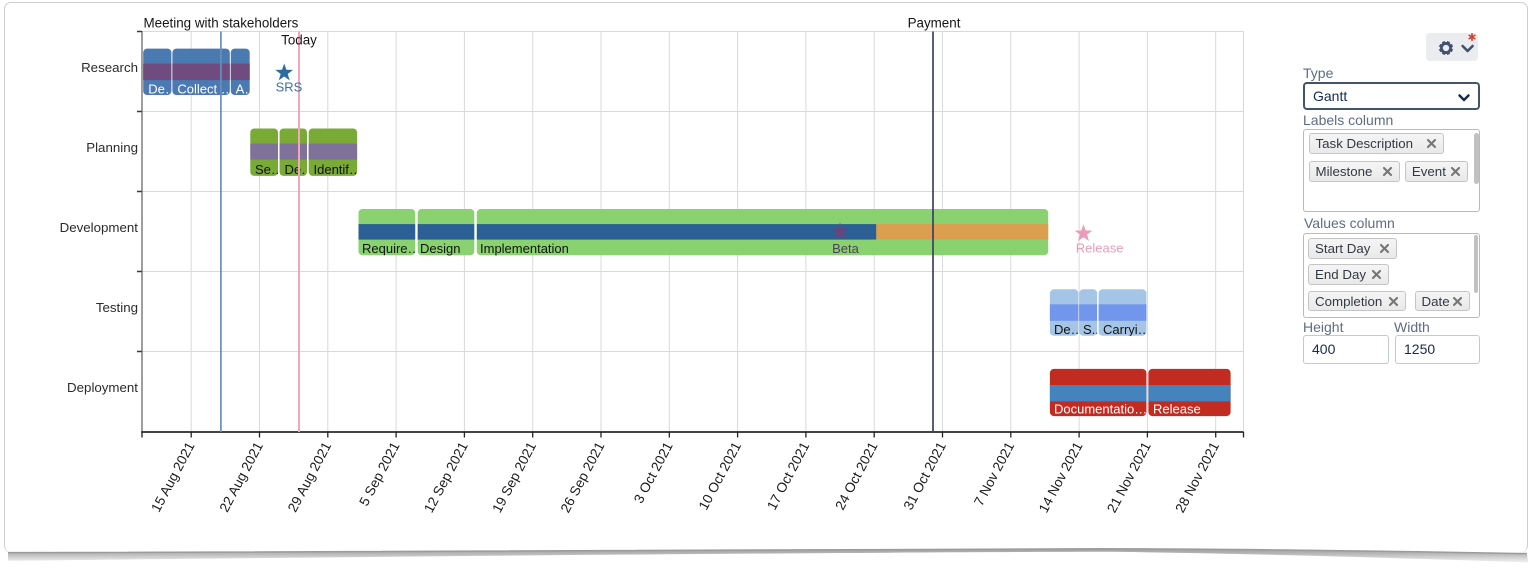  What do you see at coordinates (289, 87) in the screenshot?
I see `svg-text: SRS` at bounding box center [289, 87].